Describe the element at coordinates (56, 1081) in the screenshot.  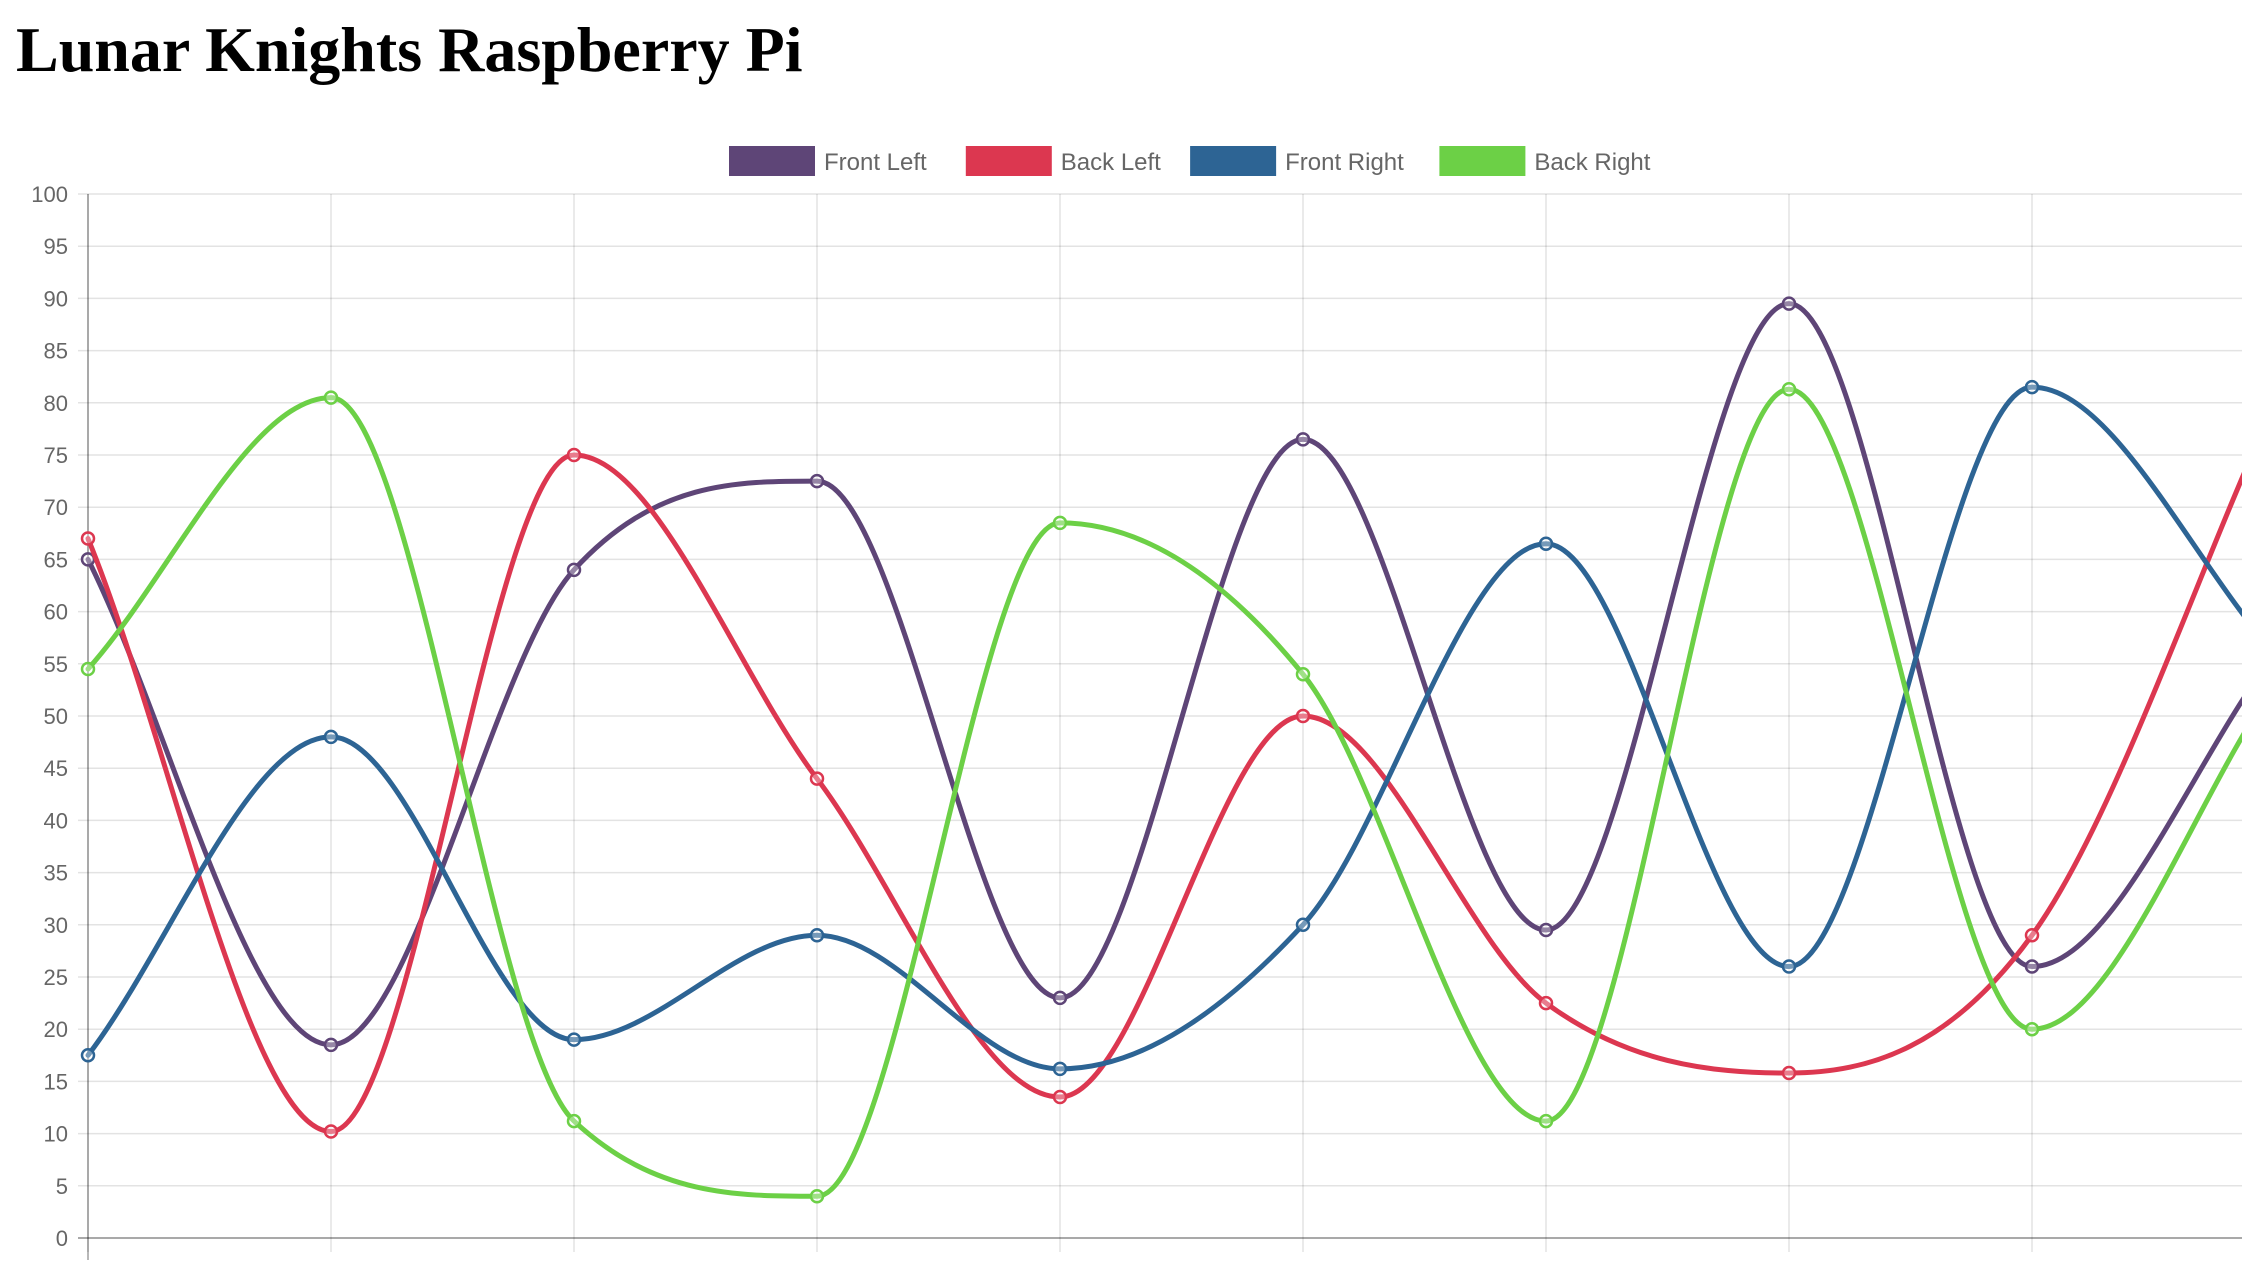
I see `y-tick-label: 15` at that location.